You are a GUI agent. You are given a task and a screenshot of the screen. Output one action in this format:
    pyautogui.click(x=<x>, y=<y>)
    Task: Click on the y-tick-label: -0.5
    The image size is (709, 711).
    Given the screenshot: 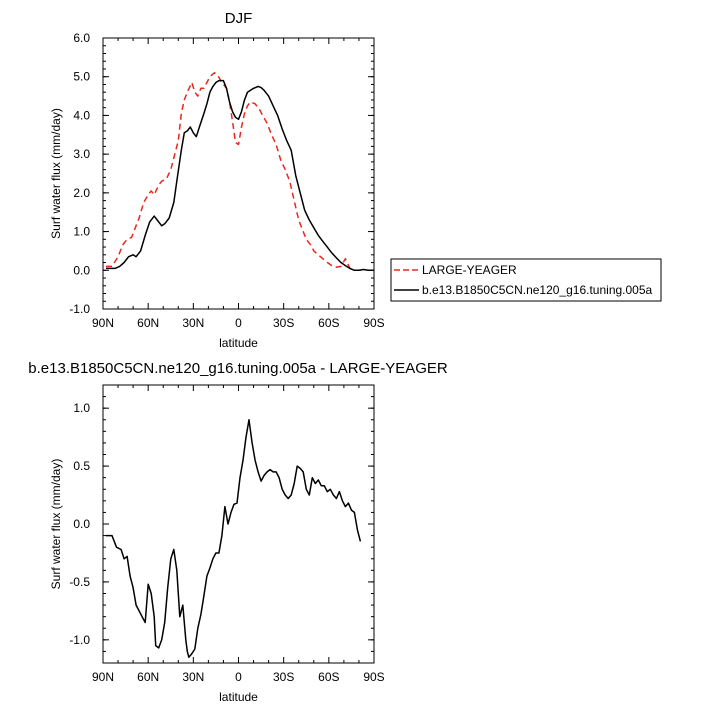 What is the action you would take?
    pyautogui.click(x=79, y=582)
    